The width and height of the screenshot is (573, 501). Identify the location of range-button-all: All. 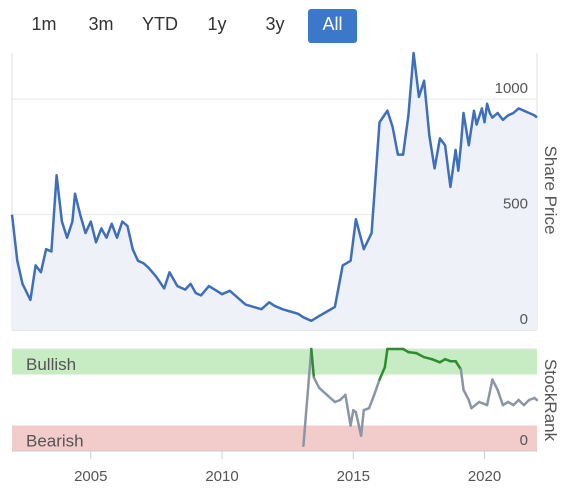
(332, 26).